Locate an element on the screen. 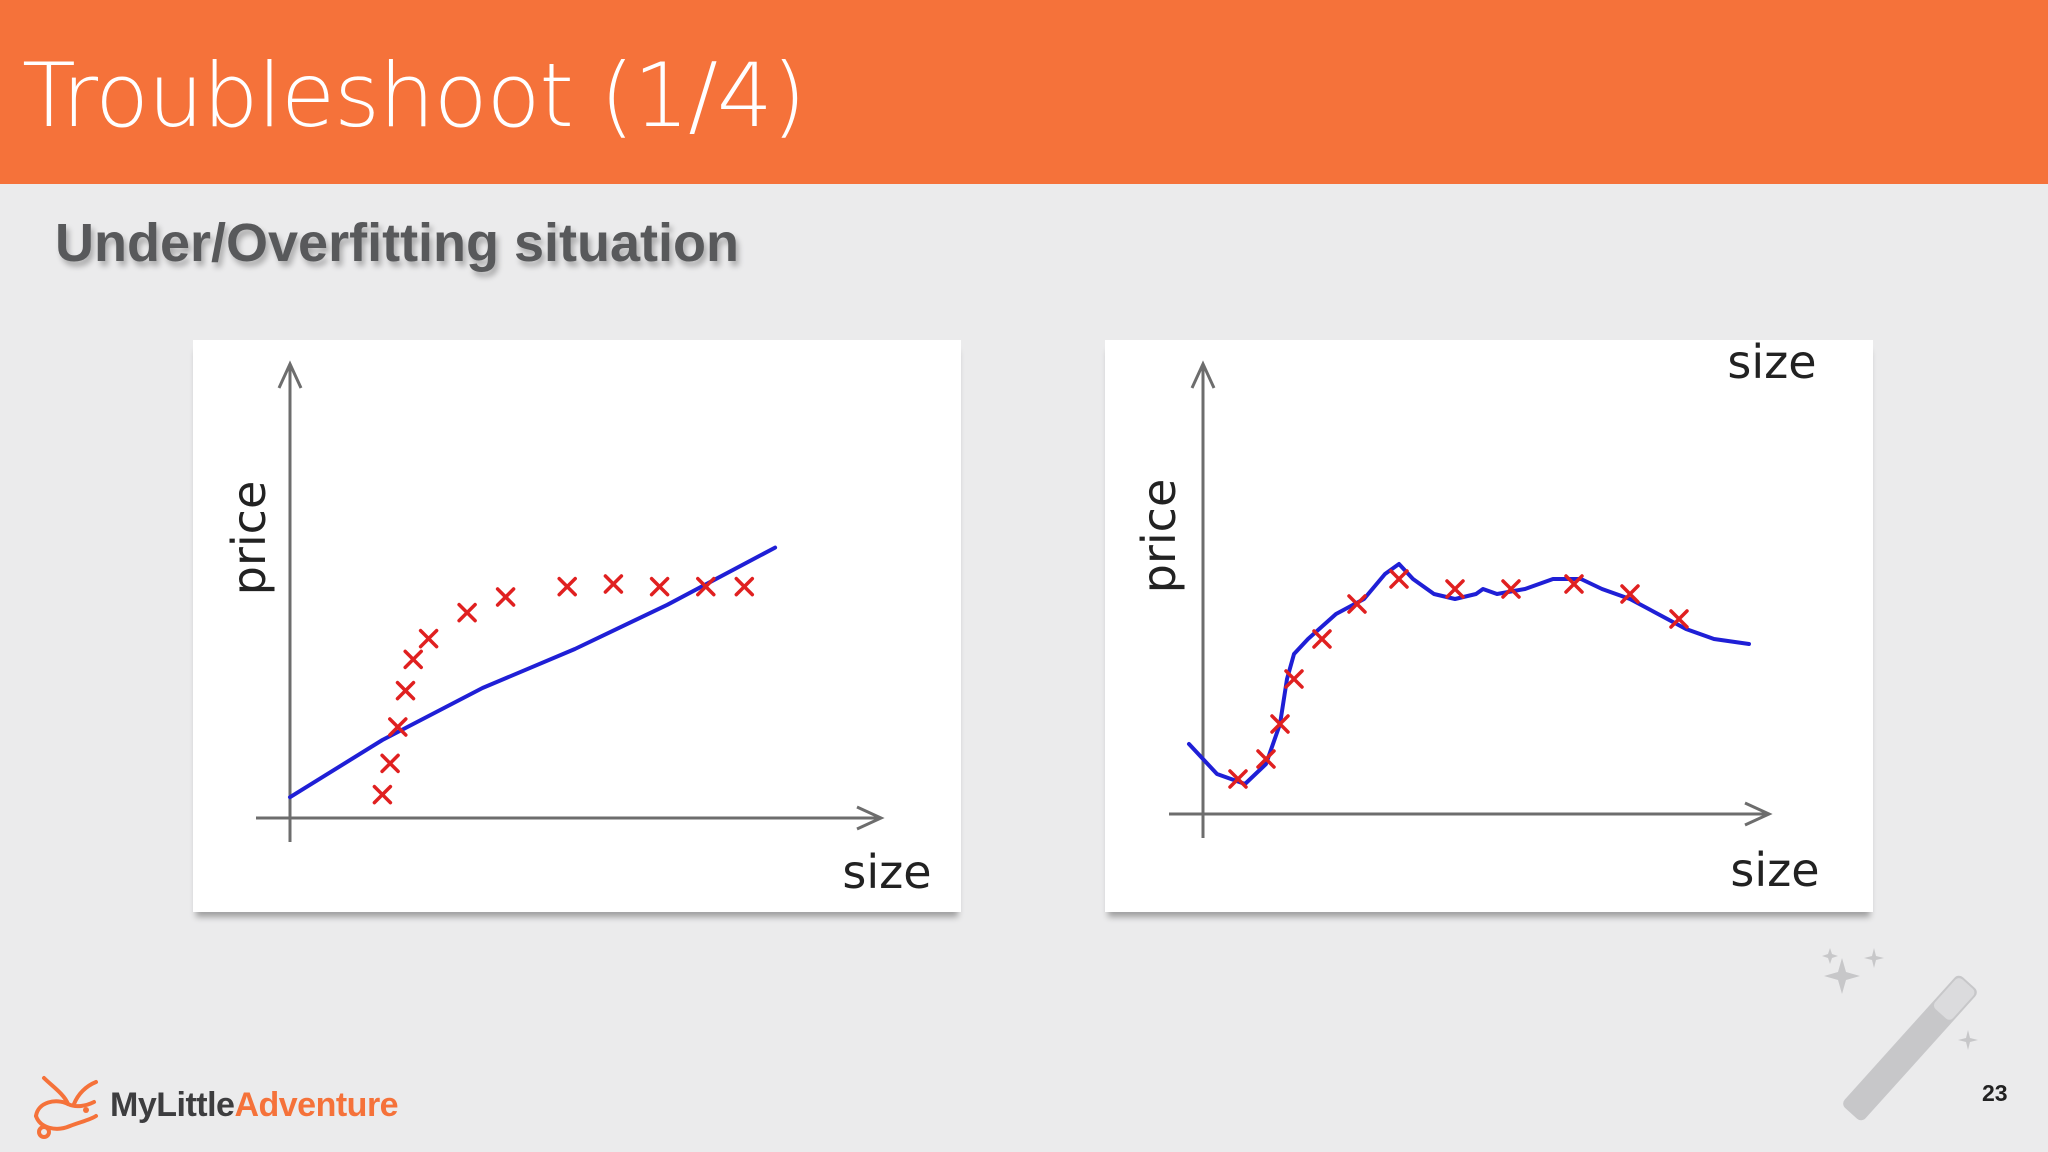  top-size-label: size is located at coordinates (1771, 364).